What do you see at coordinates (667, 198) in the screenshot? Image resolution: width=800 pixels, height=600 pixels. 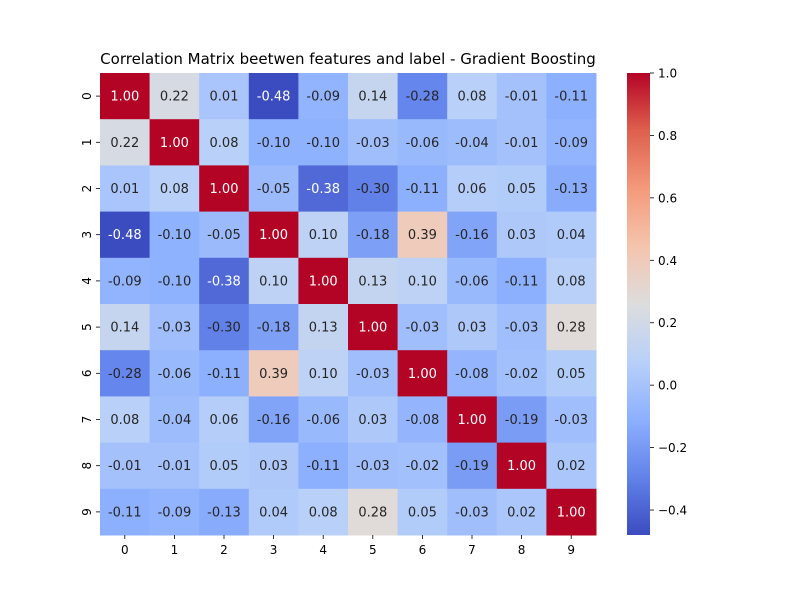 I see `colorbar-tick-label: 0.6` at bounding box center [667, 198].